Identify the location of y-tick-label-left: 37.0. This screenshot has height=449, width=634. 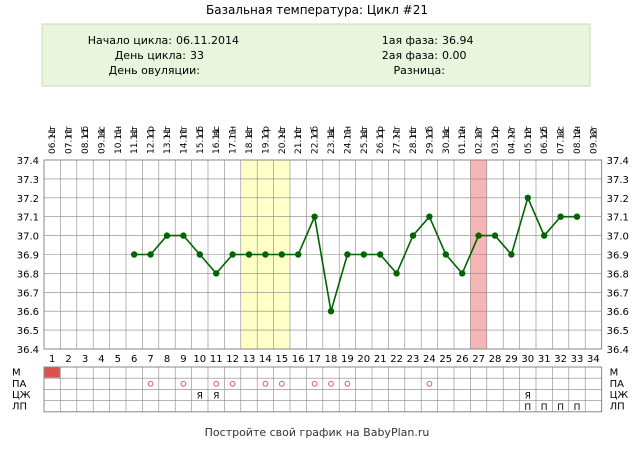
(28, 237).